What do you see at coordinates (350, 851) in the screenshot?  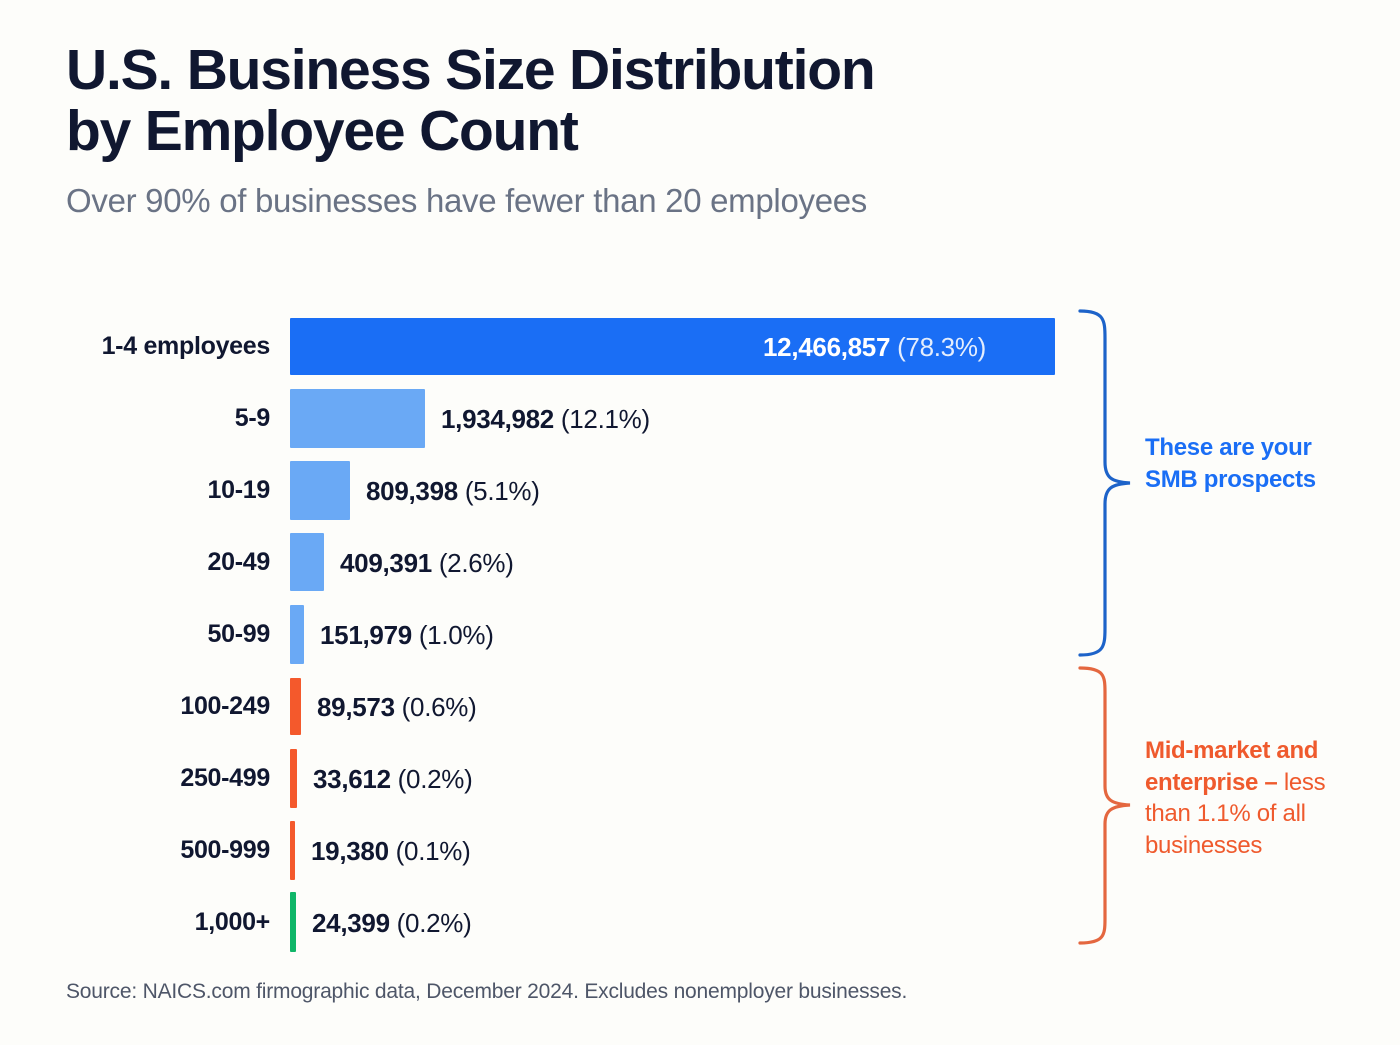 I see `bar-value-number: 19,380` at bounding box center [350, 851].